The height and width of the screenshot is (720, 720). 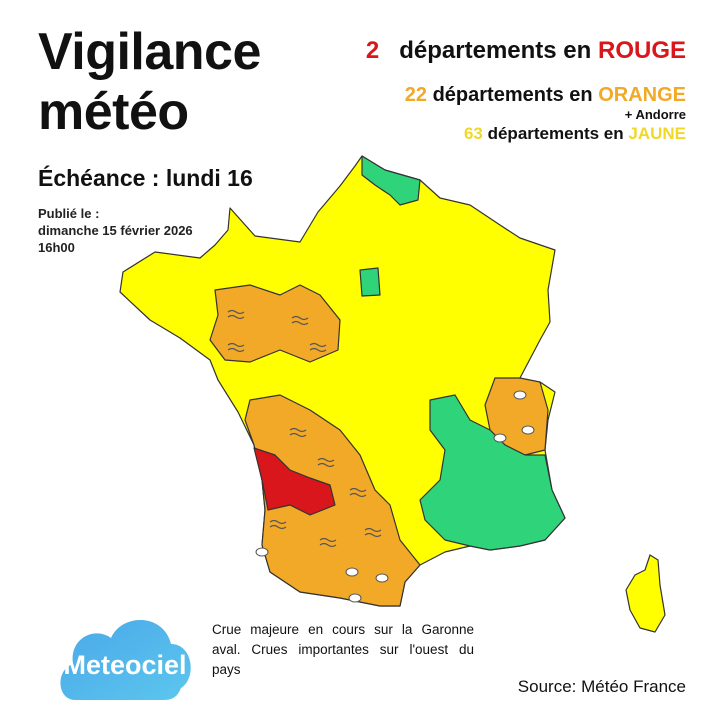 I want to click on count: 63, so click(x=473, y=133).